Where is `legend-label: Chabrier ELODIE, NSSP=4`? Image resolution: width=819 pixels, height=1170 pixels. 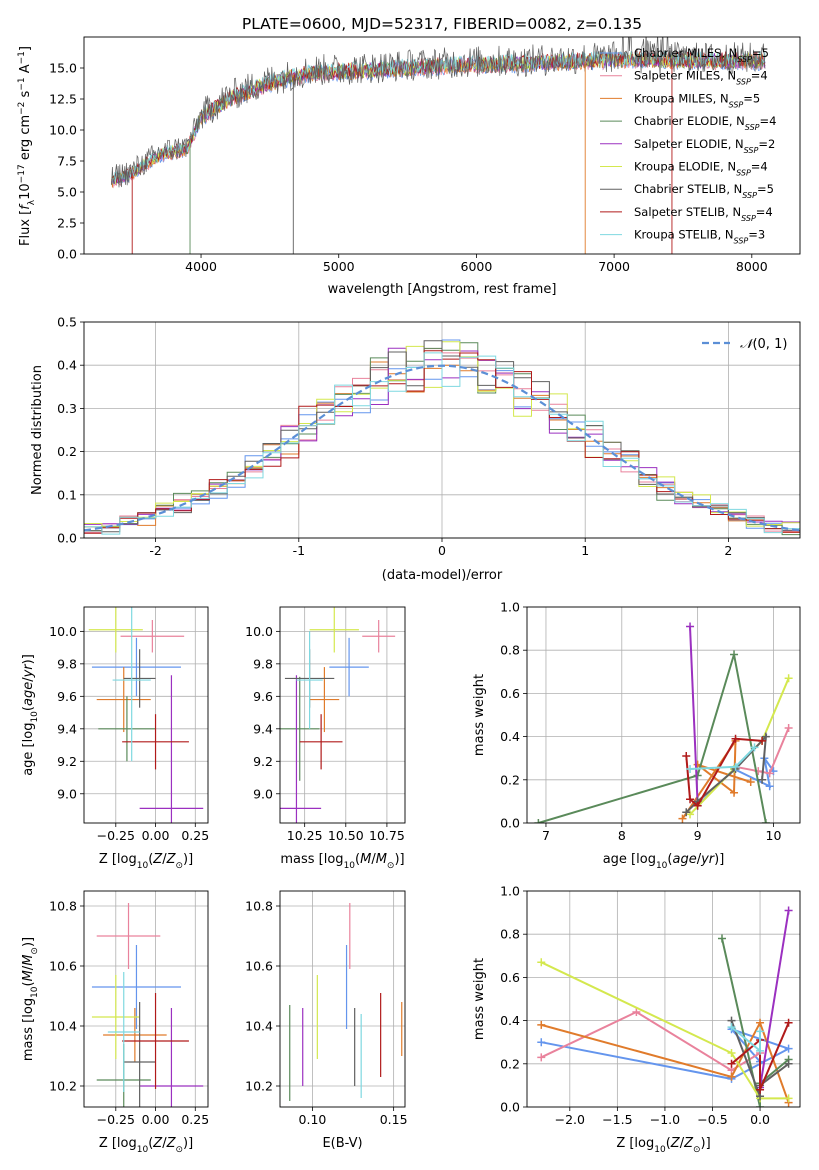 legend-label: Chabrier ELODIE, NSSP=4 is located at coordinates (705, 123).